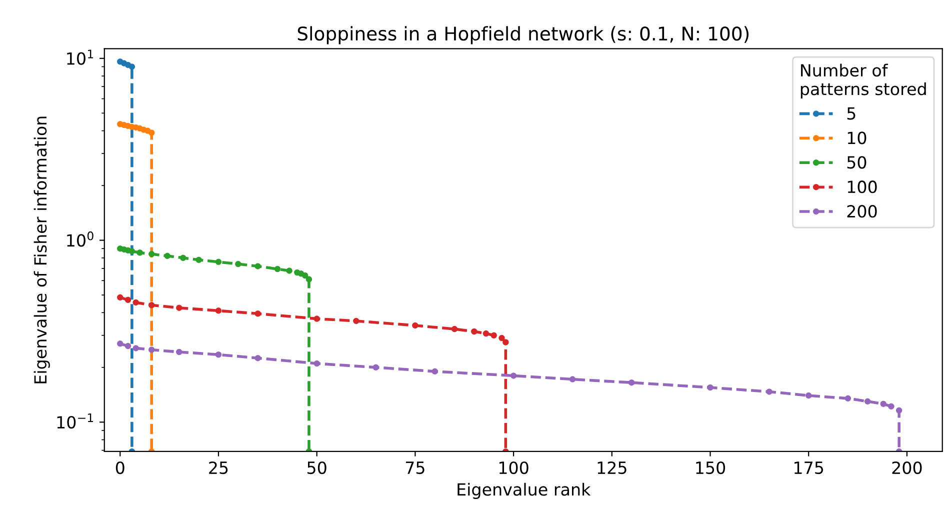 The width and height of the screenshot is (949, 513). What do you see at coordinates (711, 467) in the screenshot?
I see `x-tick-label: 150` at bounding box center [711, 467].